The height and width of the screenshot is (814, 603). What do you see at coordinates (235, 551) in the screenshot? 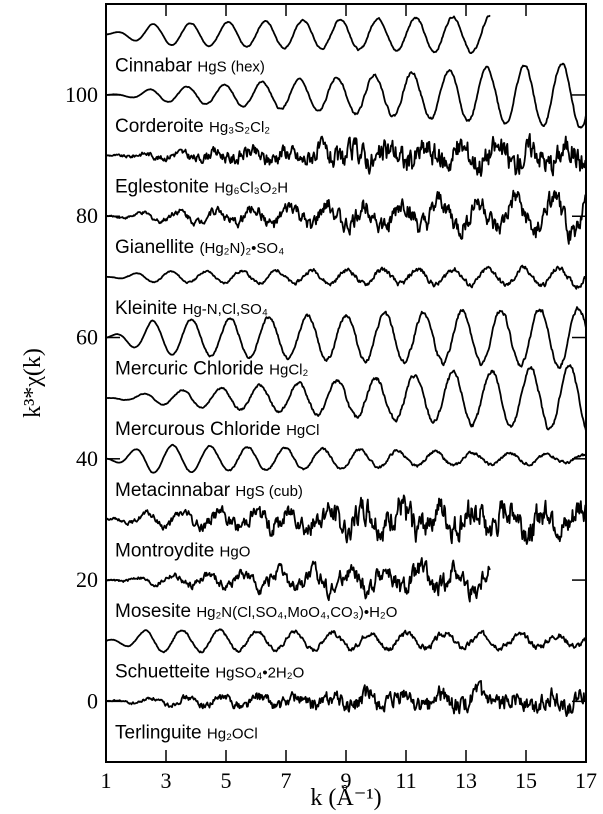
I see `series-formula: HgO` at bounding box center [235, 551].